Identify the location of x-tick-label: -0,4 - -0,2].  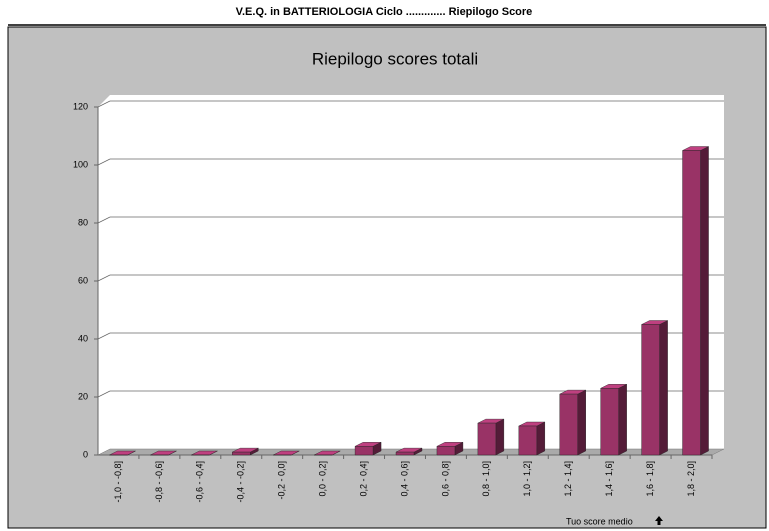
(241, 482).